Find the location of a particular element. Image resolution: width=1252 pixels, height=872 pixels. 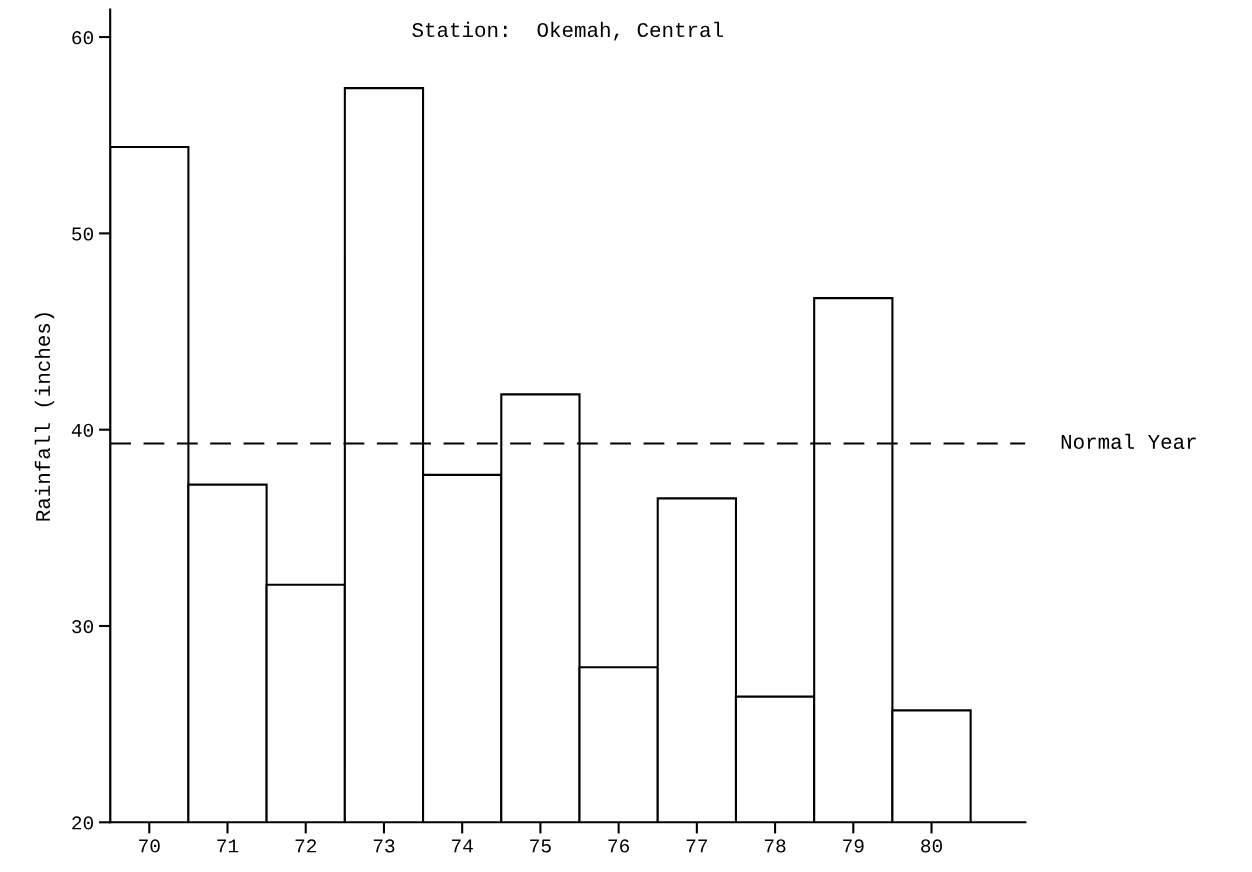

x-tick-label: 78 is located at coordinates (775, 846).